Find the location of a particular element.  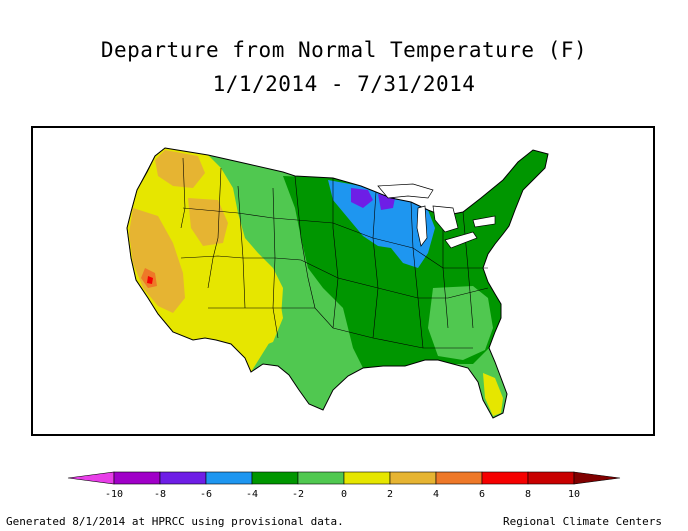

lake-erie is located at coordinates (461, 240).